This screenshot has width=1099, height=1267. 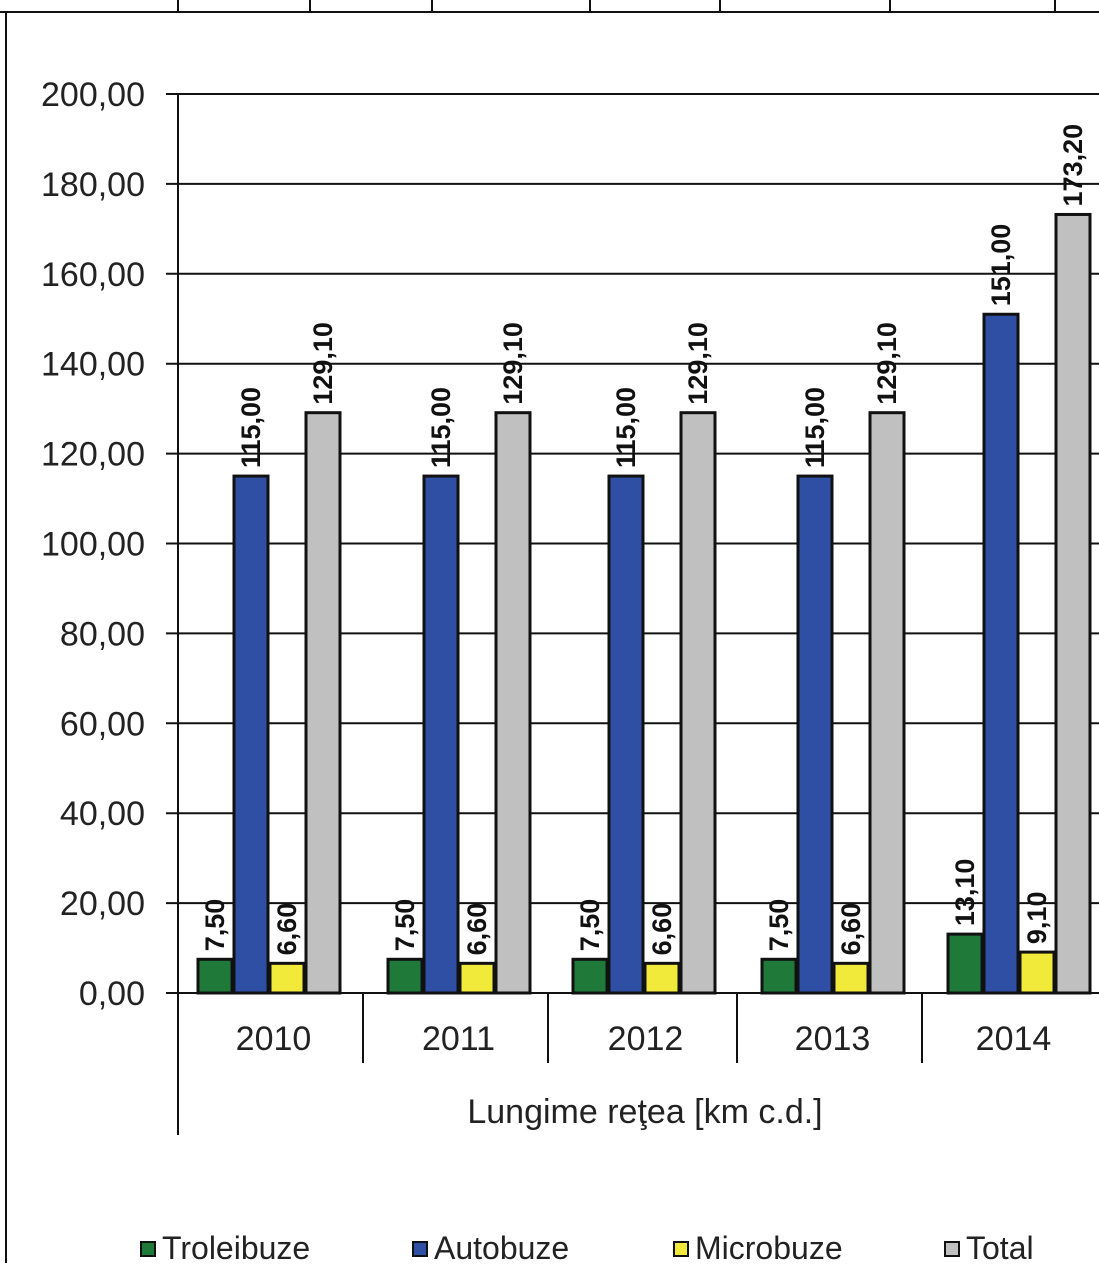 I want to click on legend-item-autobuze: Autobuze, so click(x=490, y=1248).